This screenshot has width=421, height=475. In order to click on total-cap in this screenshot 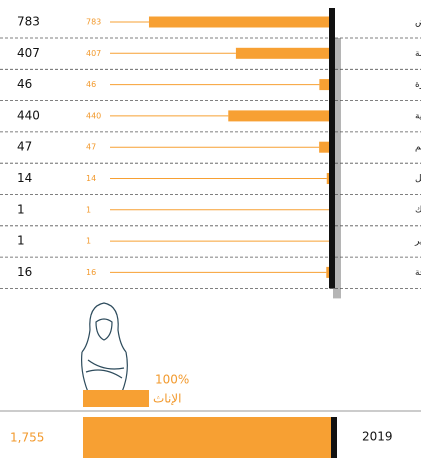, I will do `click(334, 437)`.